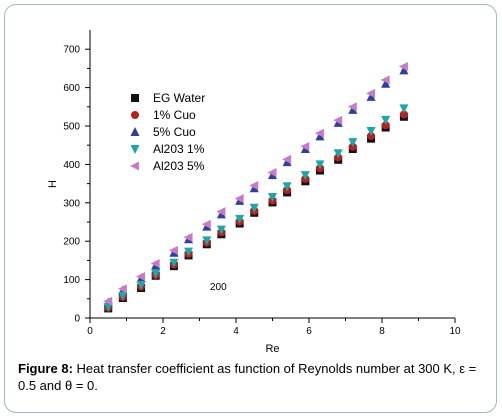 The height and width of the screenshot is (418, 502). I want to click on annotation-label: 200, so click(218, 287).